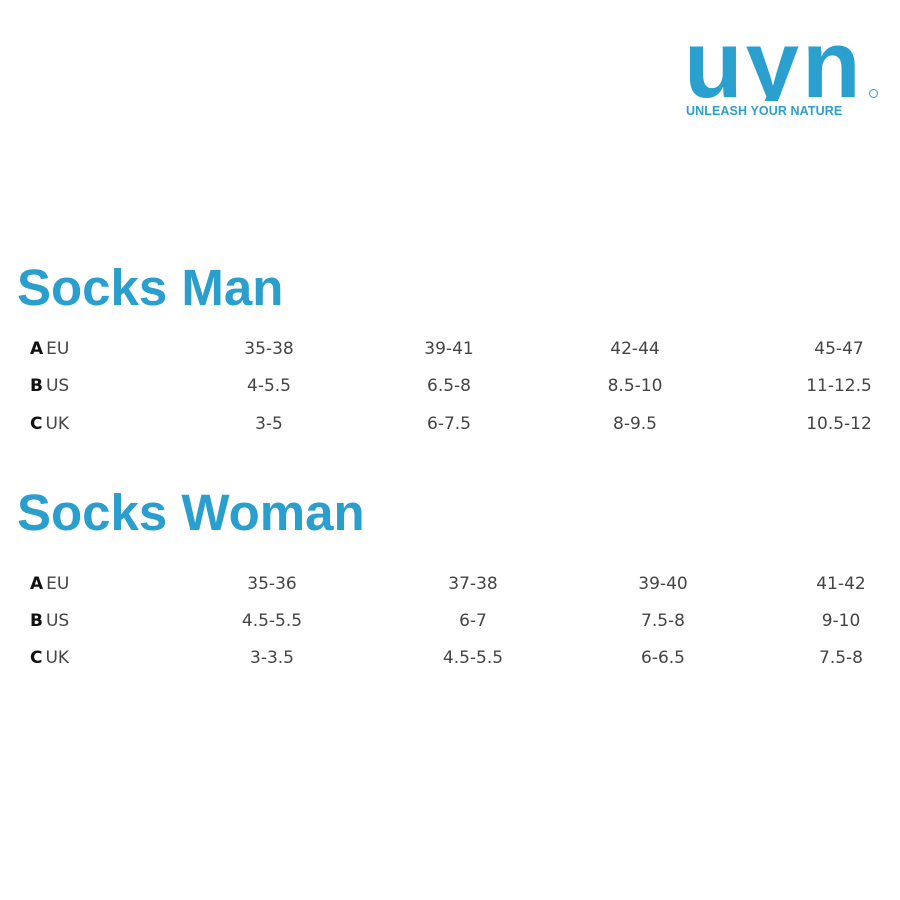 The image size is (900, 900). I want to click on size-row: B US 4-5.5 6.5-8 8.5-10 11-12.5, so click(450, 388).